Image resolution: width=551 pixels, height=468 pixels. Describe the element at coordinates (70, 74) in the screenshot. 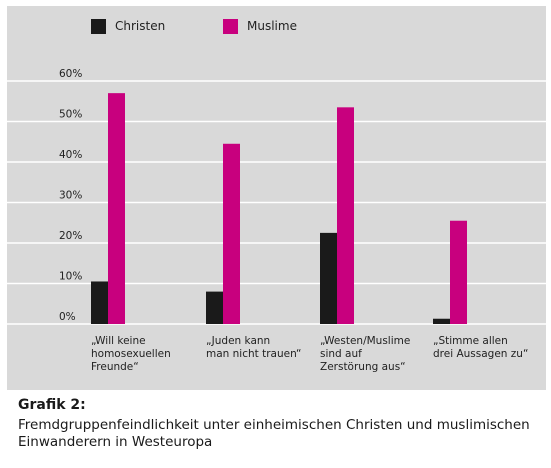

I see `y-tick-label: 60%` at that location.